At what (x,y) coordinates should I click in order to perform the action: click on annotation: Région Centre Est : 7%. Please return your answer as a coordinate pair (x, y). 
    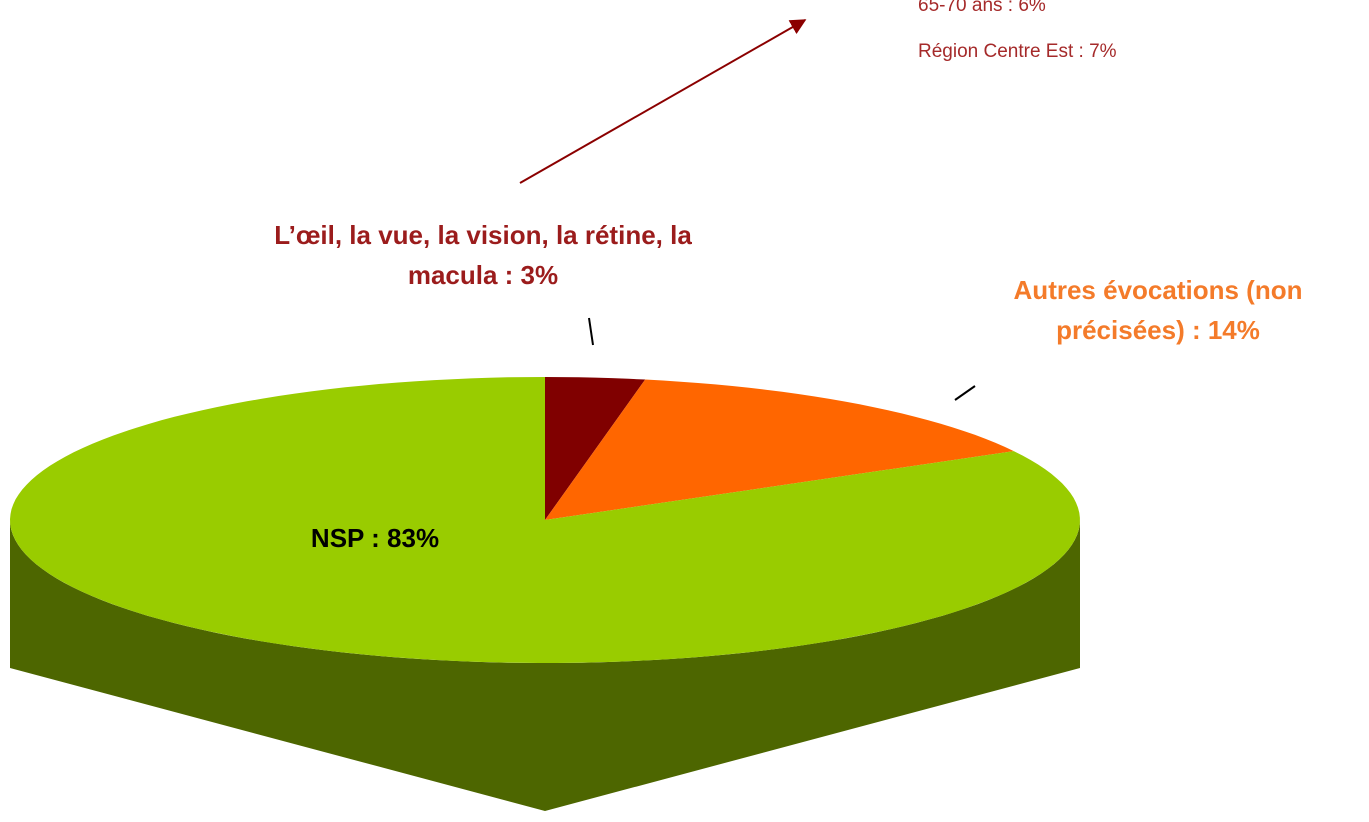
    Looking at the image, I should click on (1017, 51).